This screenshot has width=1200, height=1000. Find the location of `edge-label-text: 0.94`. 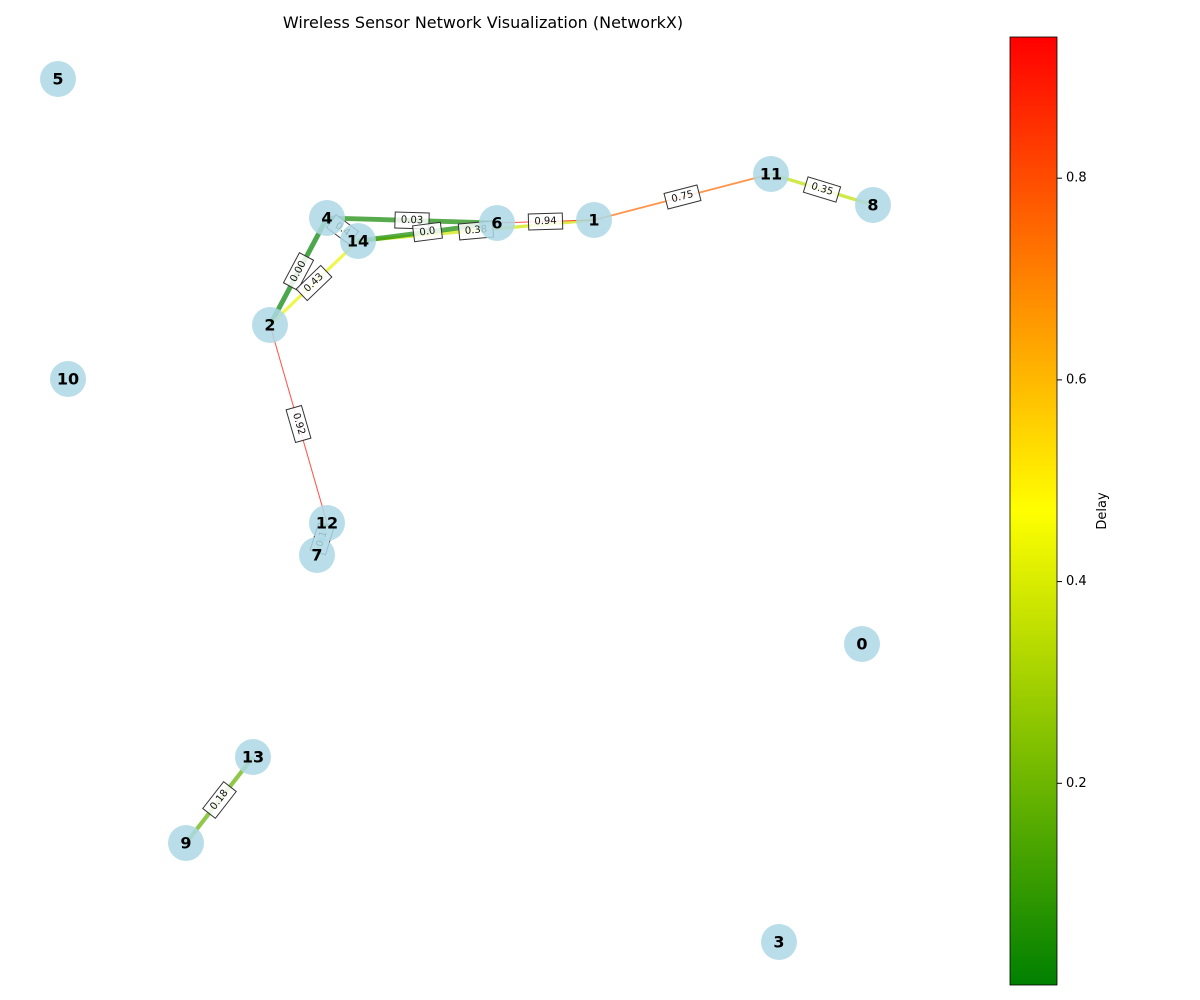

edge-label-text: 0.94 is located at coordinates (545, 222).